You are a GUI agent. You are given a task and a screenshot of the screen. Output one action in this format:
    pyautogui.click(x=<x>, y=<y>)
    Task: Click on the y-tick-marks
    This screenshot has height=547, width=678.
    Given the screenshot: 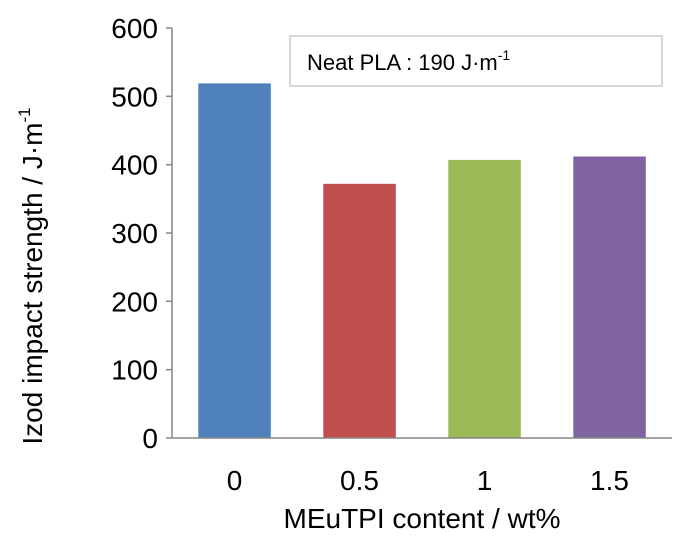 What is the action you would take?
    pyautogui.click(x=169, y=233)
    